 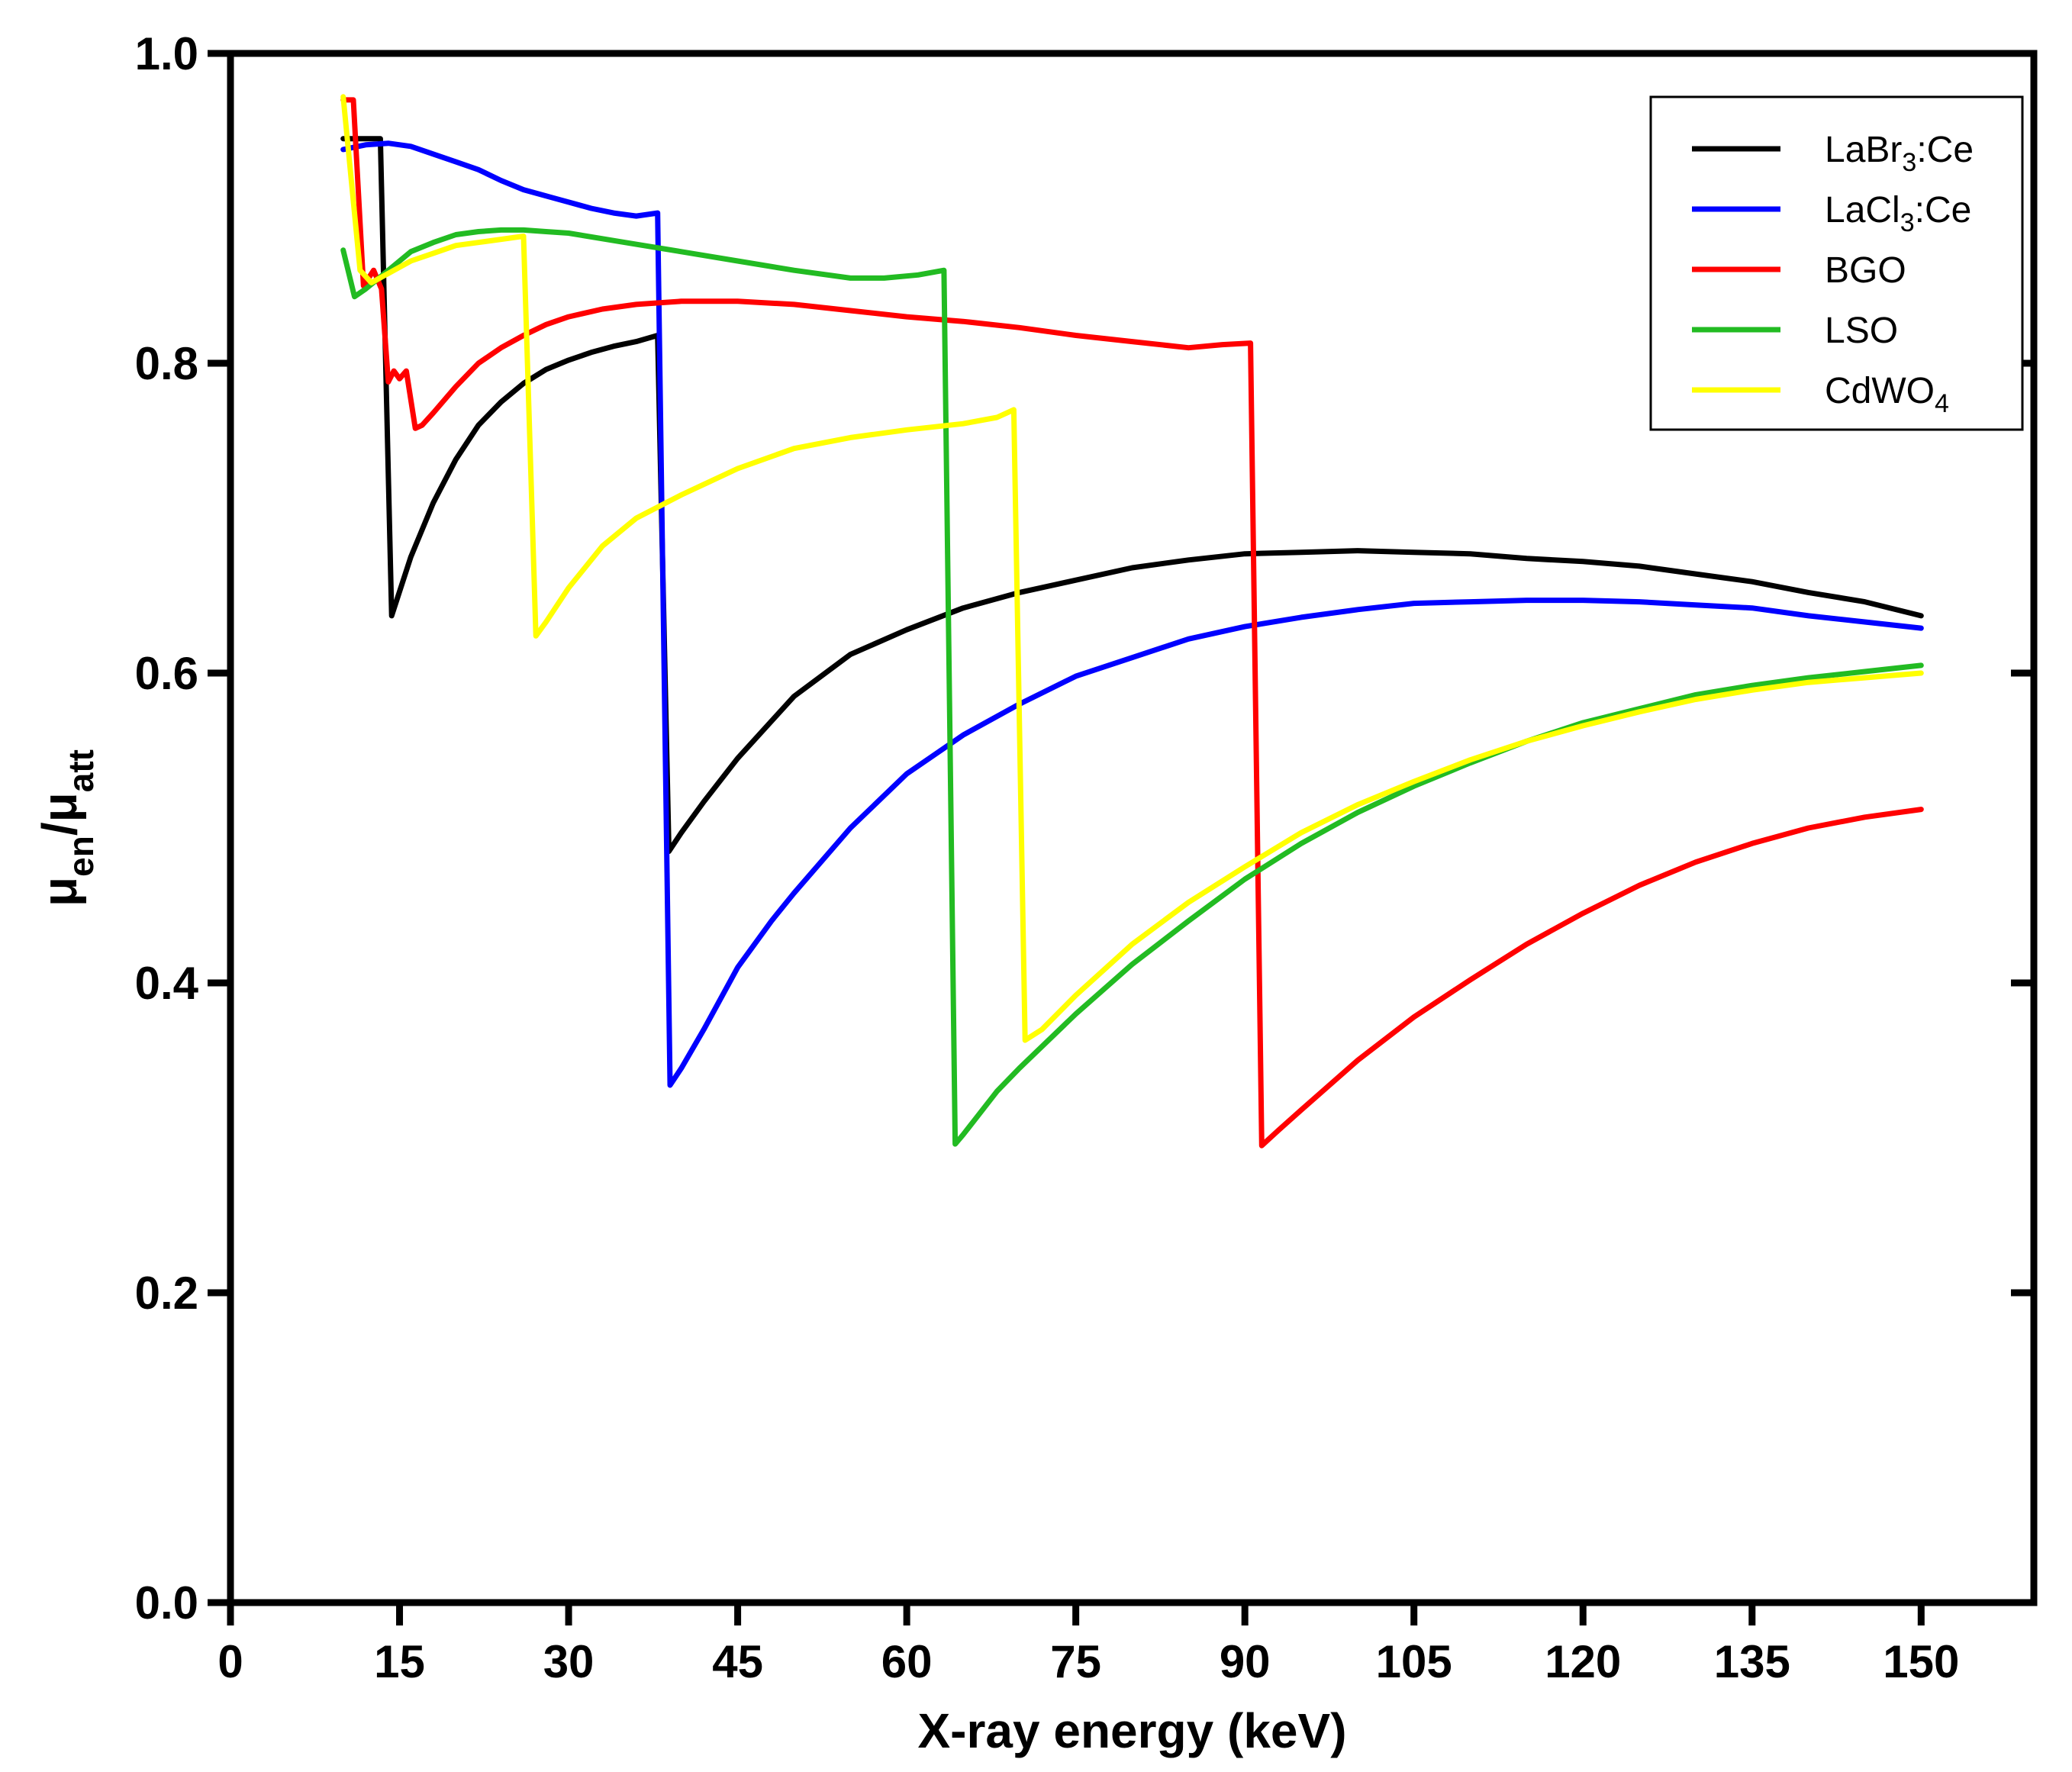 I want to click on y-tick-label: 0.8, so click(x=166, y=363).